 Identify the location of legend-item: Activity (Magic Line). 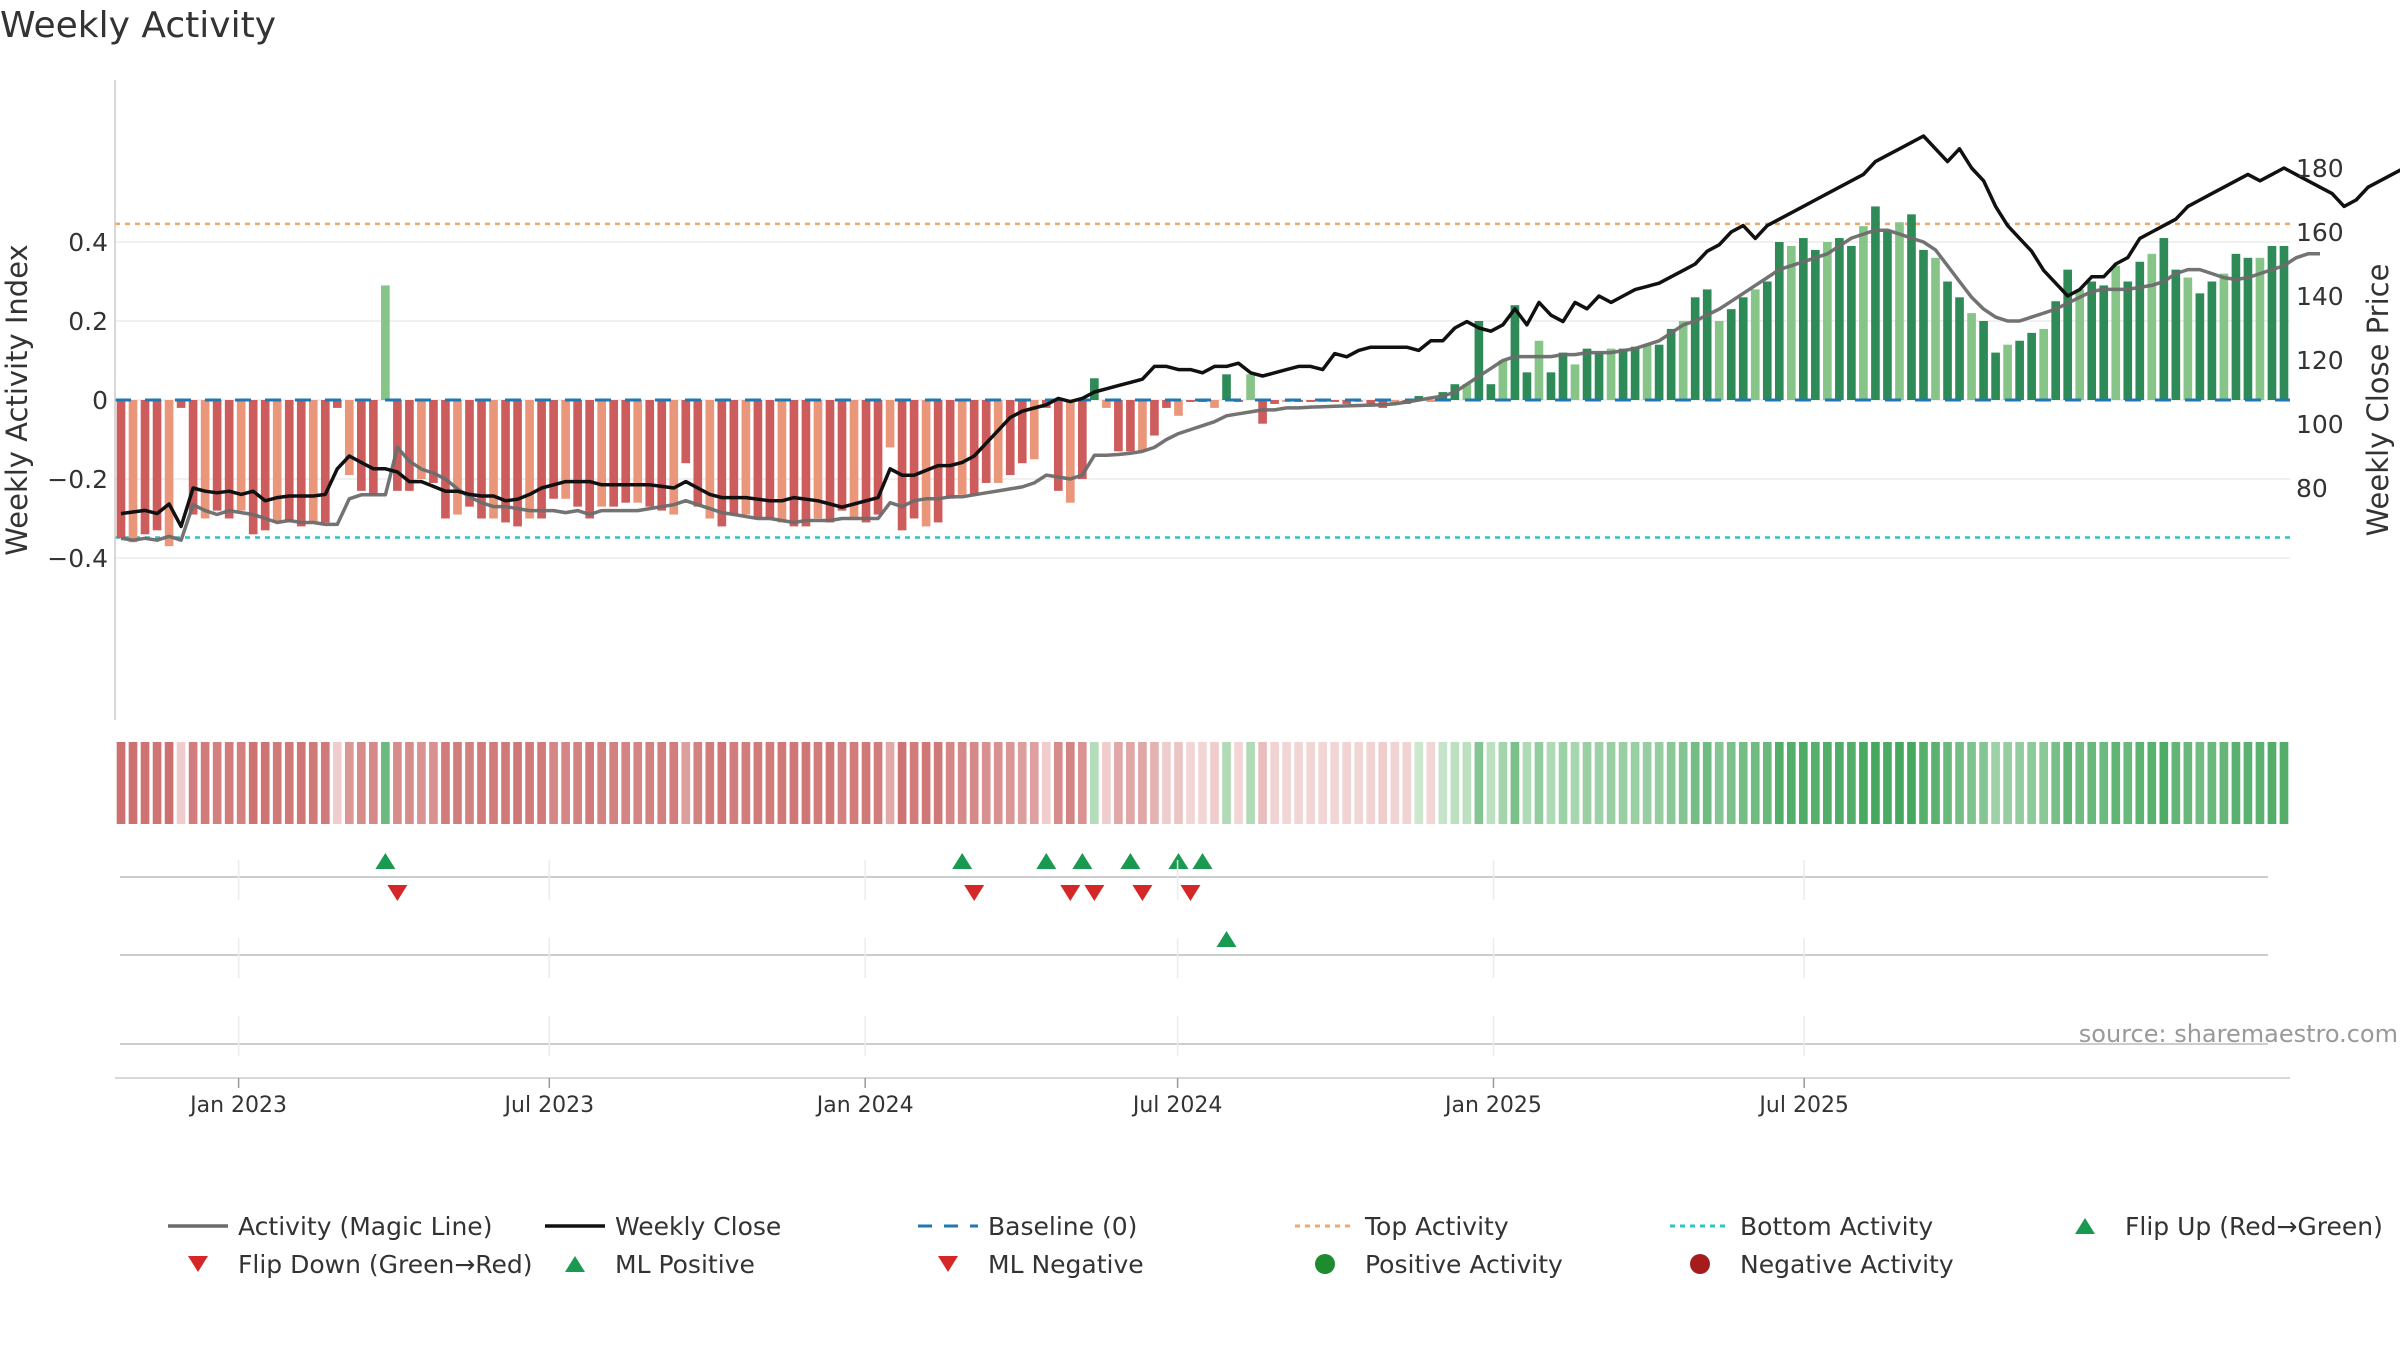
(330, 1226).